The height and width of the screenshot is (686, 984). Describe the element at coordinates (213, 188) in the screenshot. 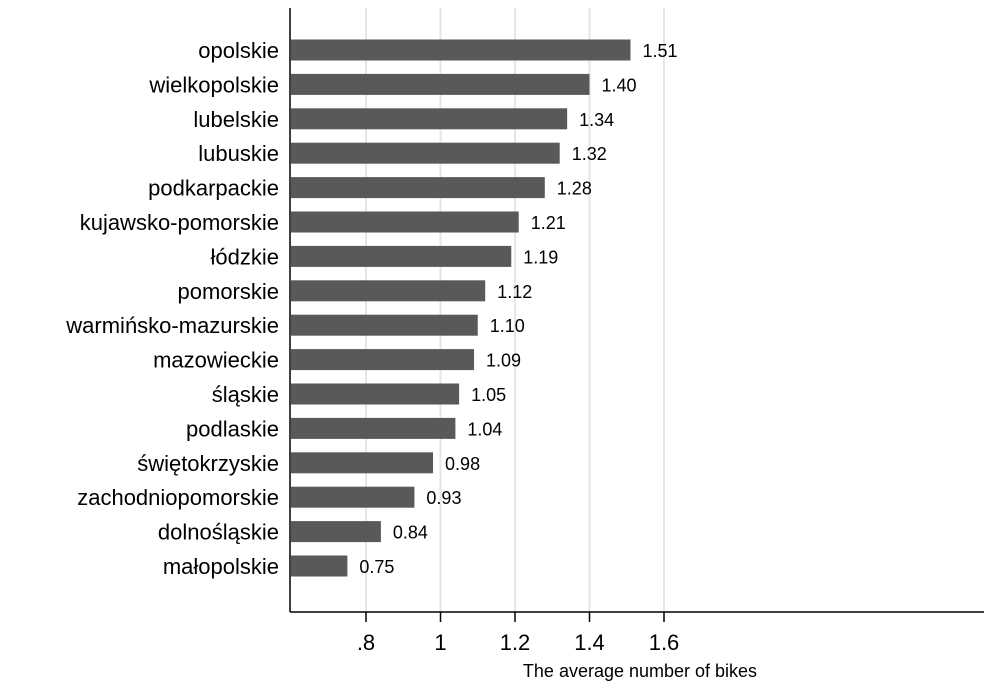

I see `category-label: podkarpackie` at that location.